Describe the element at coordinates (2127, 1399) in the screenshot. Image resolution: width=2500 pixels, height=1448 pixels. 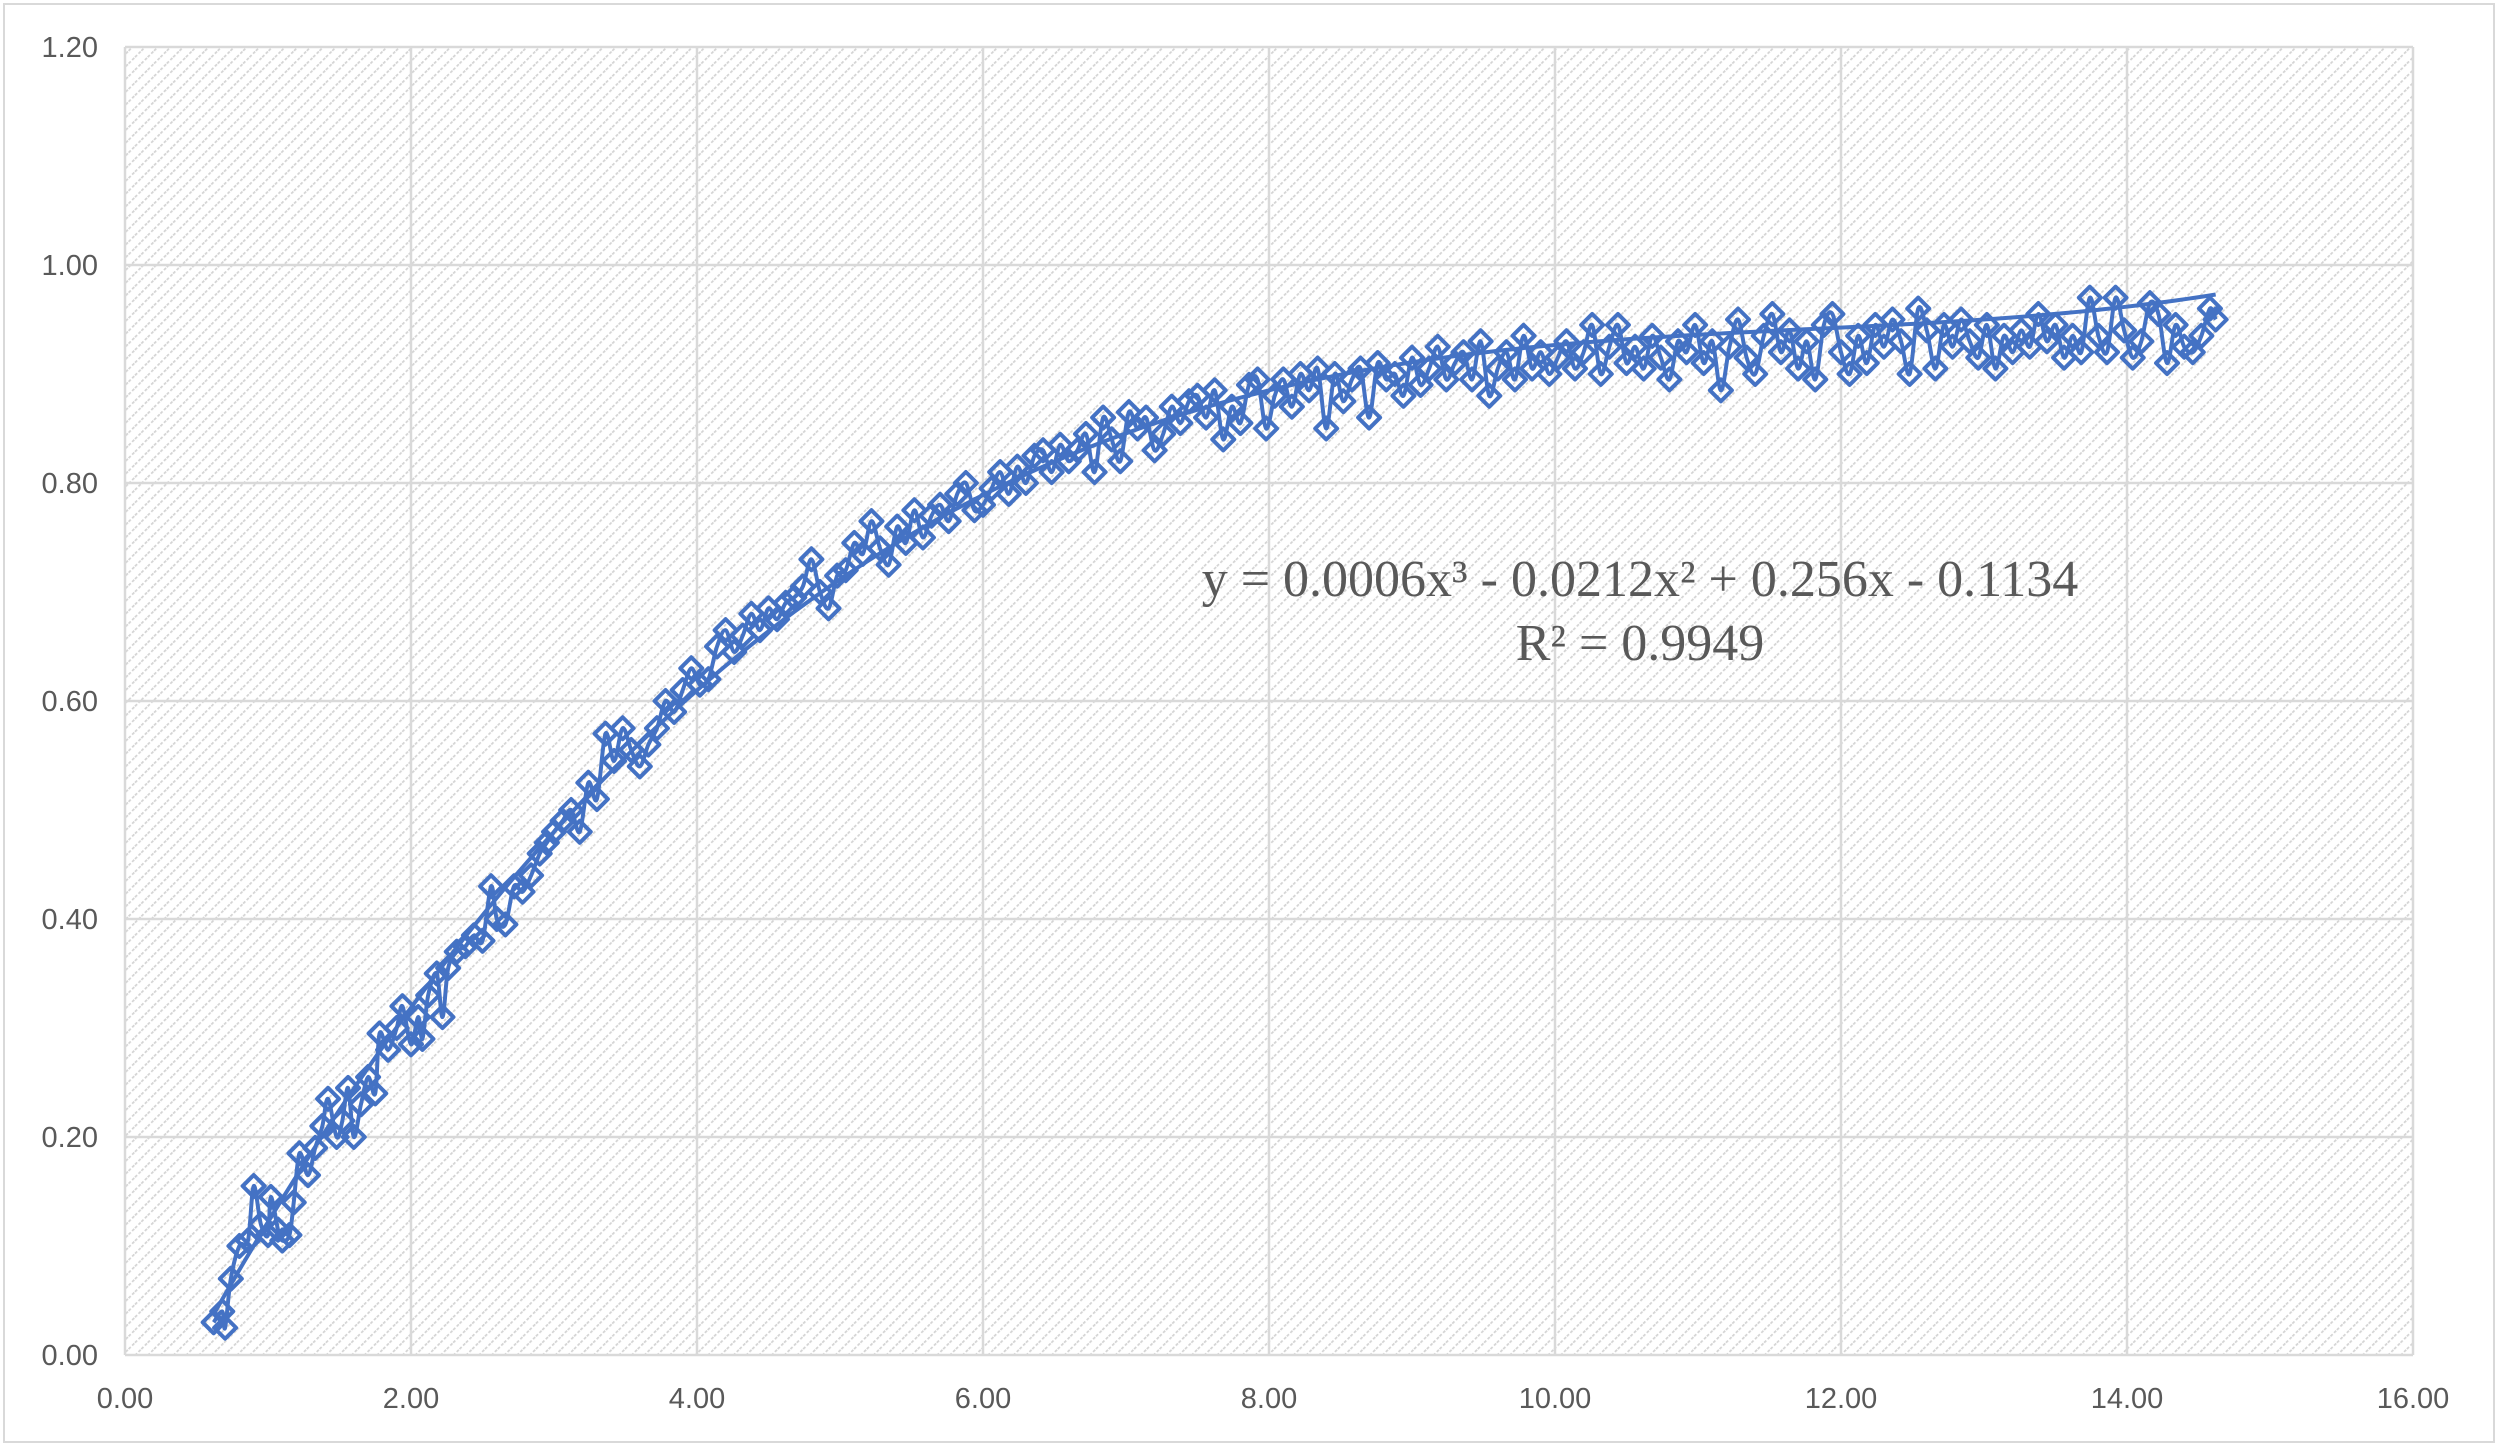
I see `x-tick-label: 14.00` at that location.